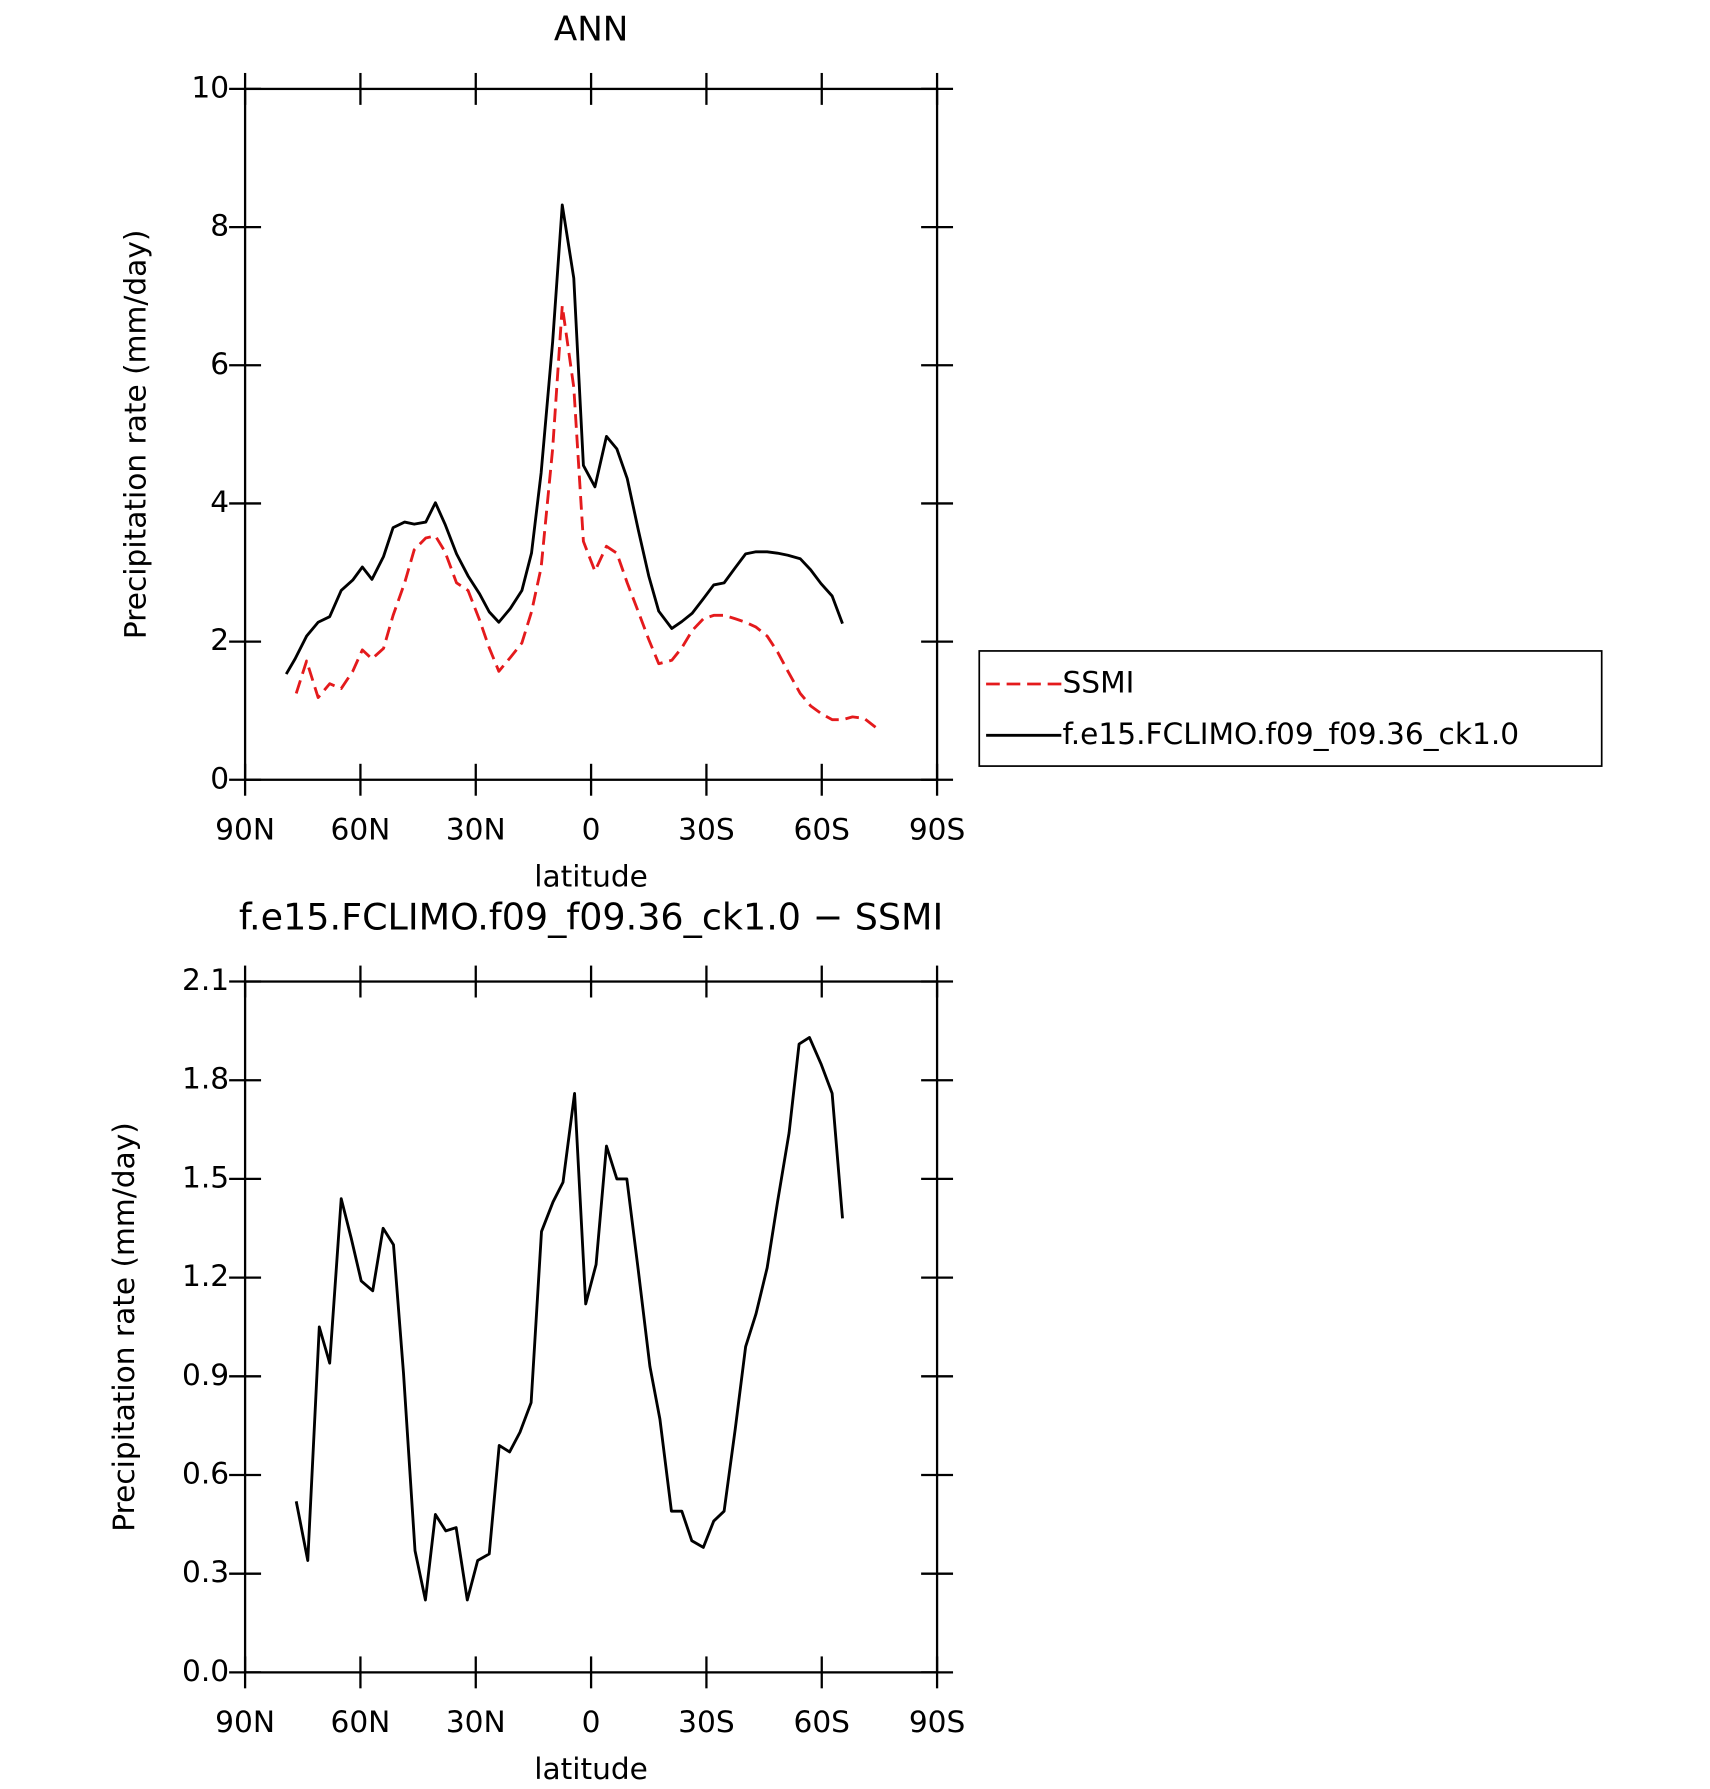 The height and width of the screenshot is (1789, 1710). What do you see at coordinates (205, 1176) in the screenshot?
I see `y-tick-label: 1.5` at bounding box center [205, 1176].